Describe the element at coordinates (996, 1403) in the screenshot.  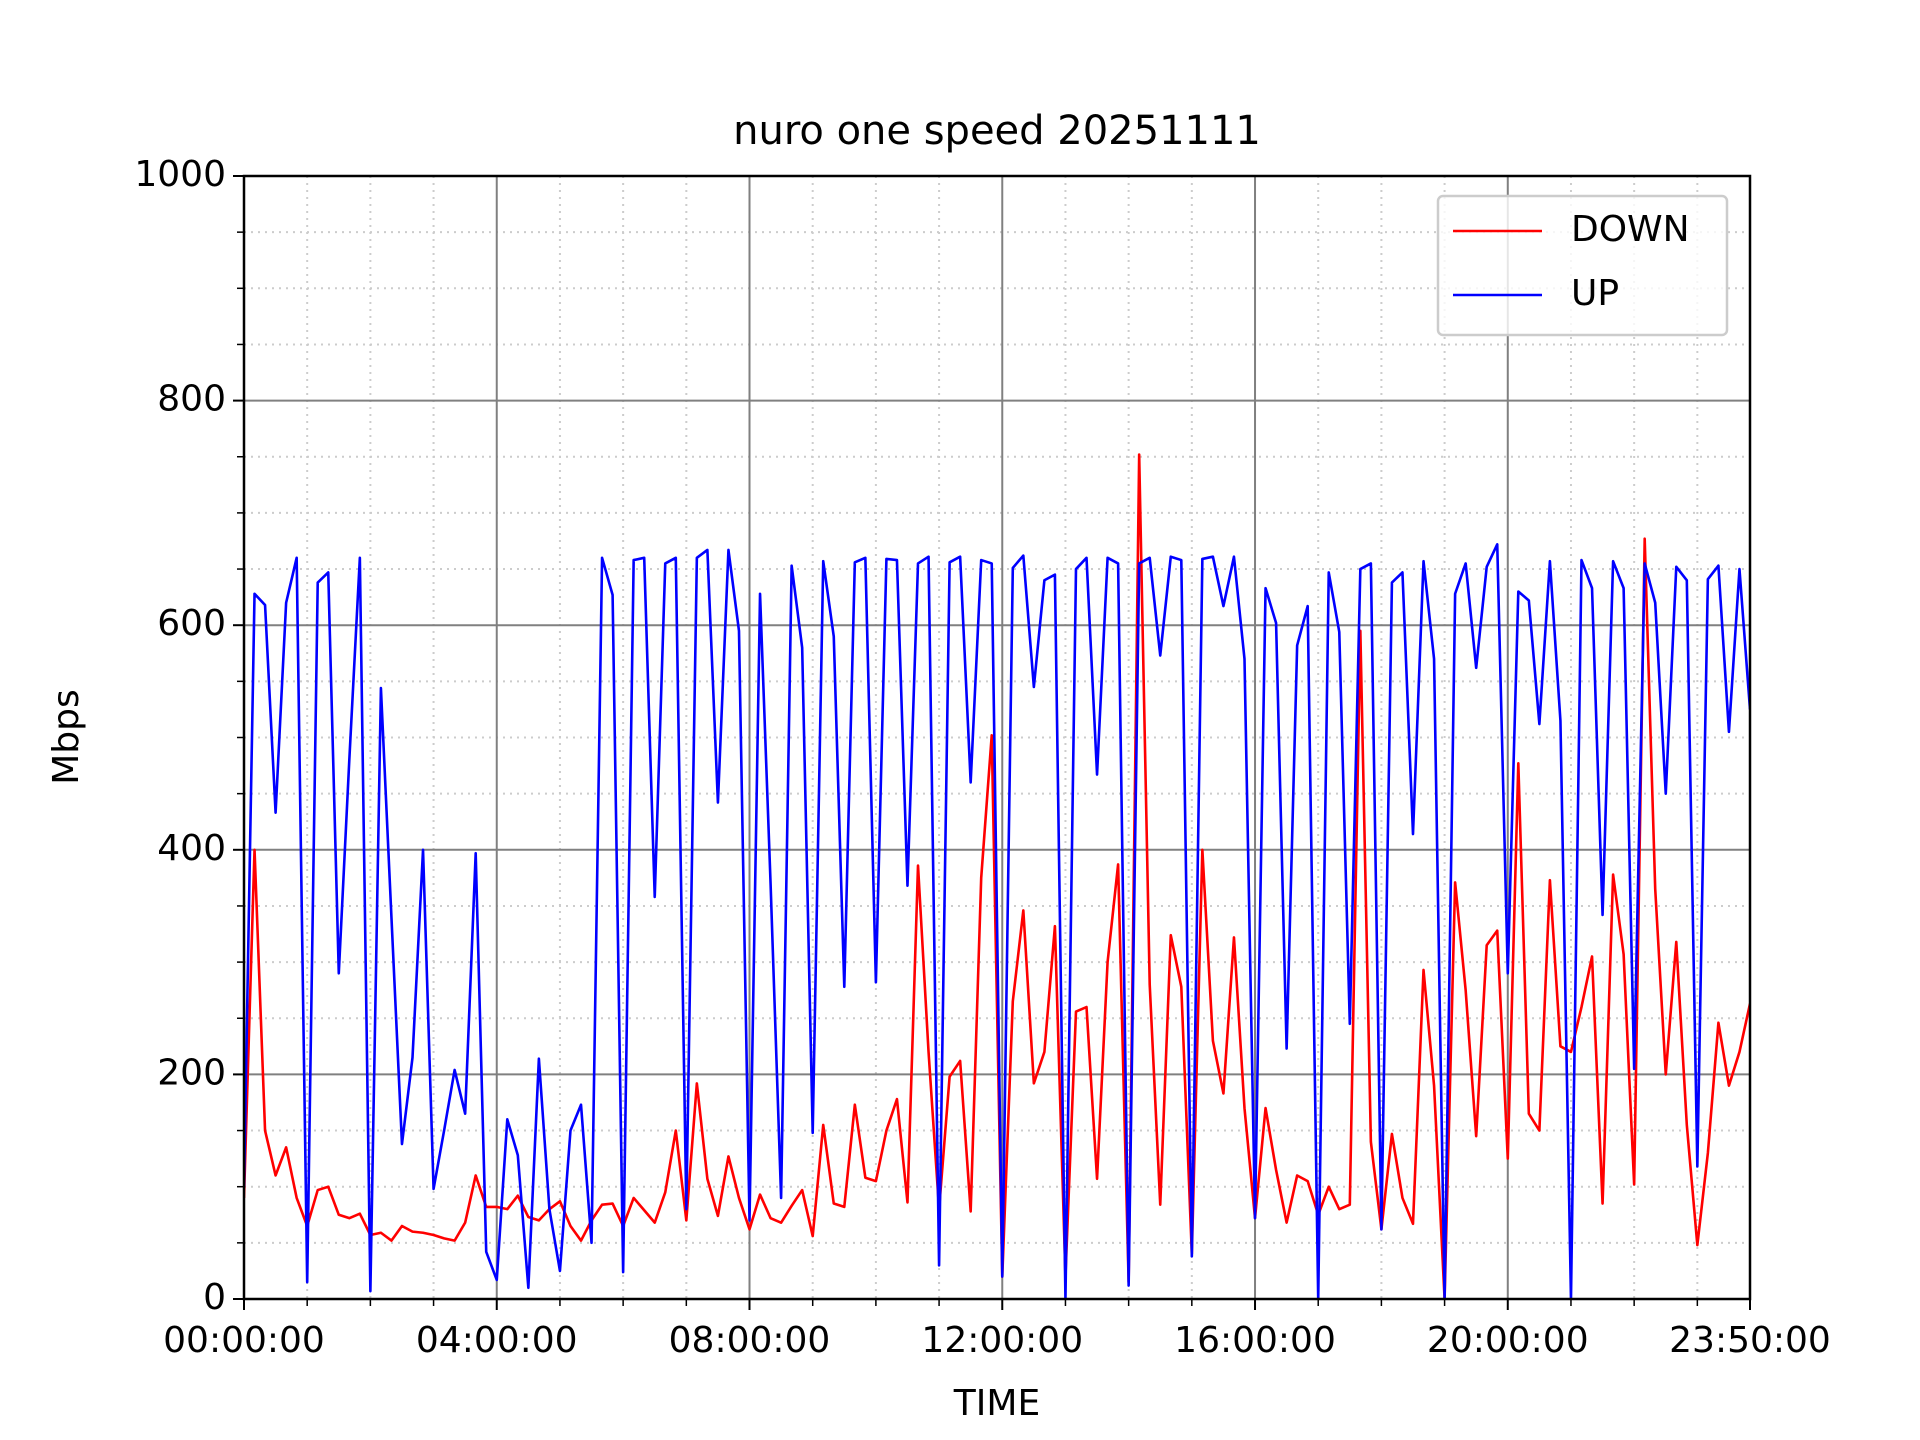
I see `x-axis-label: TIME` at that location.